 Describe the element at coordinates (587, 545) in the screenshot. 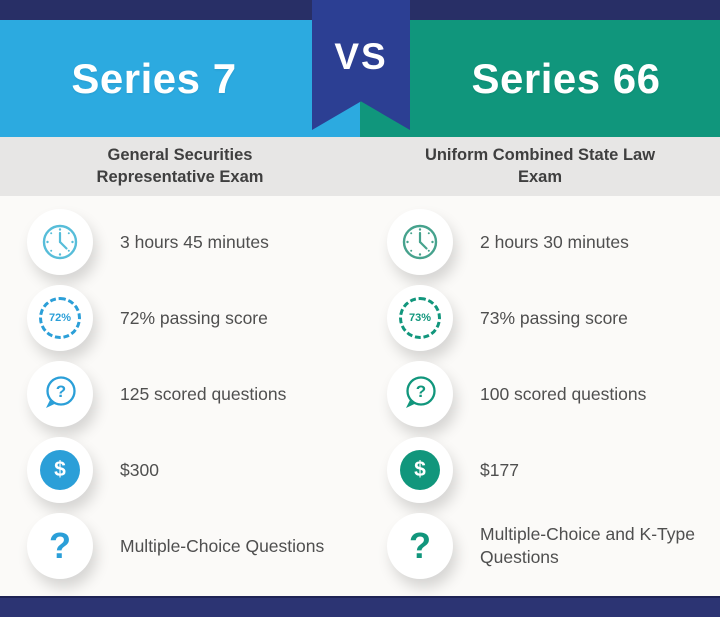

I see `series66-question-type-text: Multiple-Choice and K-Type Questions` at that location.